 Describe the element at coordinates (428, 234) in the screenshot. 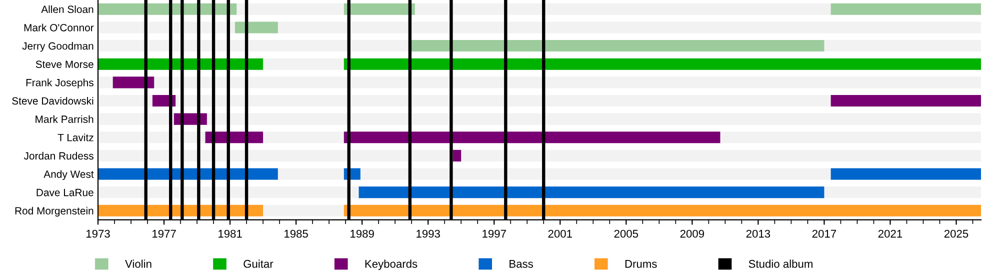

I see `x-tick-label: 1993` at that location.